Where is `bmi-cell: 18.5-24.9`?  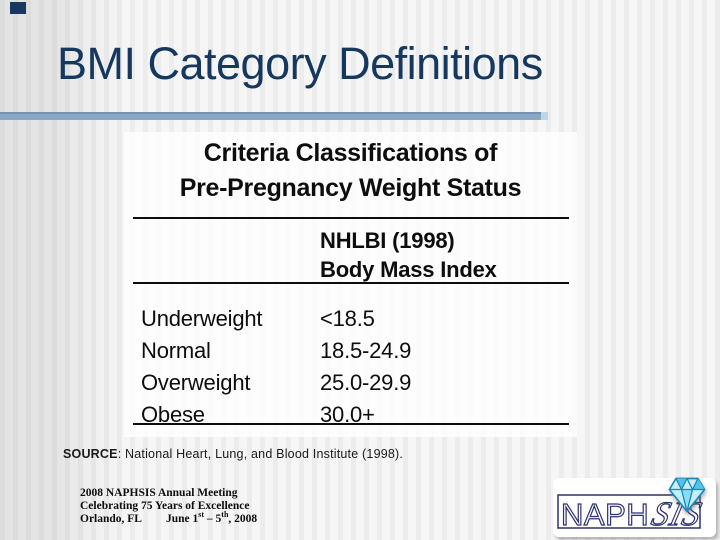 bmi-cell: 18.5-24.9 is located at coordinates (366, 350).